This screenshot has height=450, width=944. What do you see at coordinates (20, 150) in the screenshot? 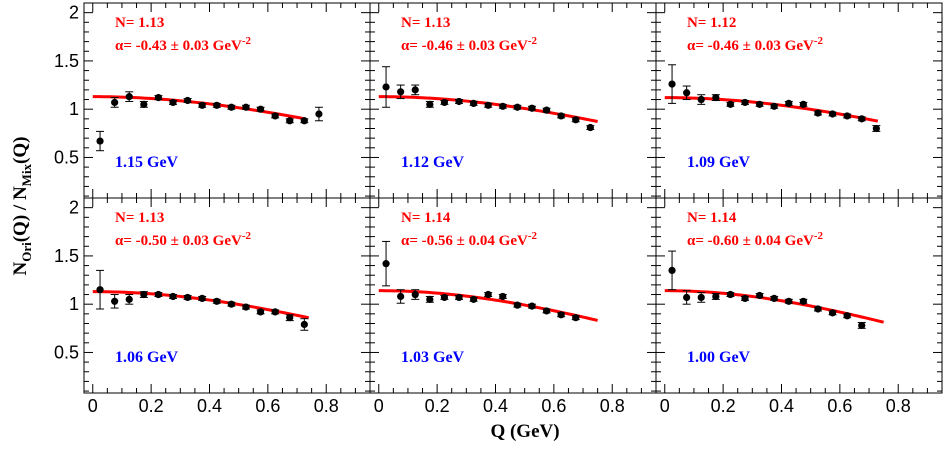
I see `y-axis-title-end: (Q)` at bounding box center [20, 150].